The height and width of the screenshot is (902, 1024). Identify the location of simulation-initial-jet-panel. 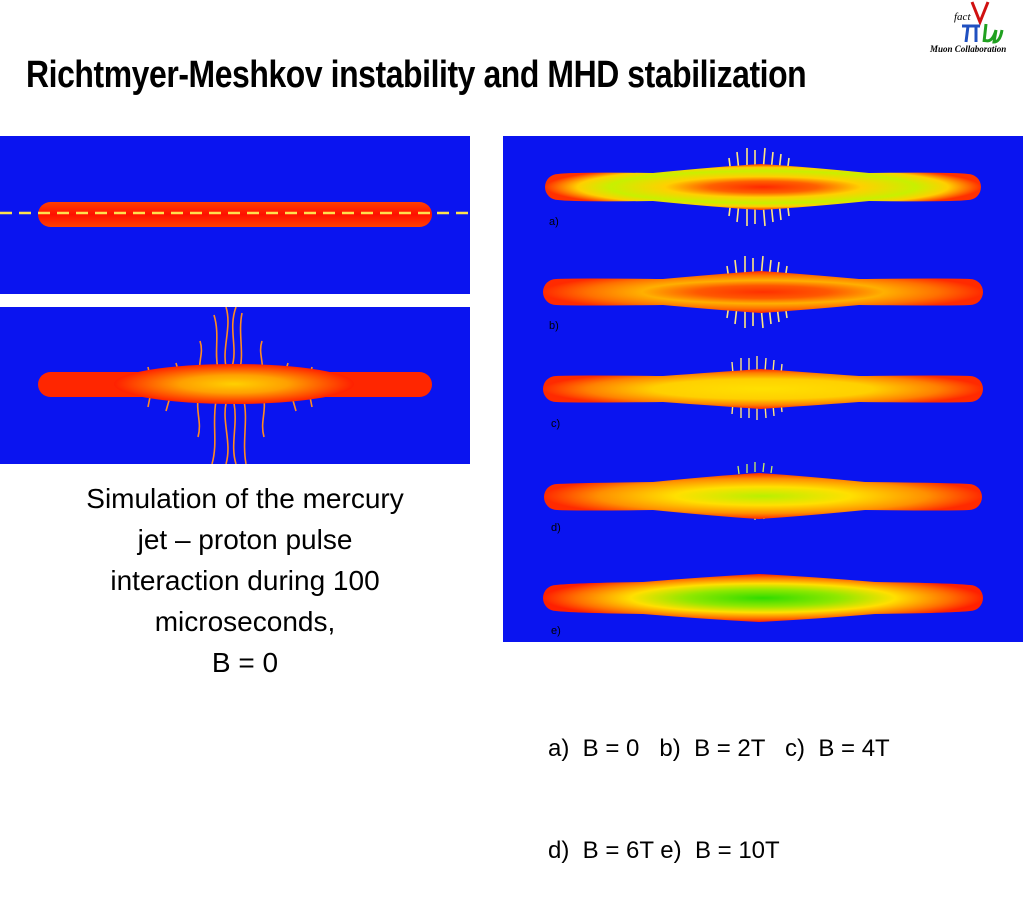
(235, 215).